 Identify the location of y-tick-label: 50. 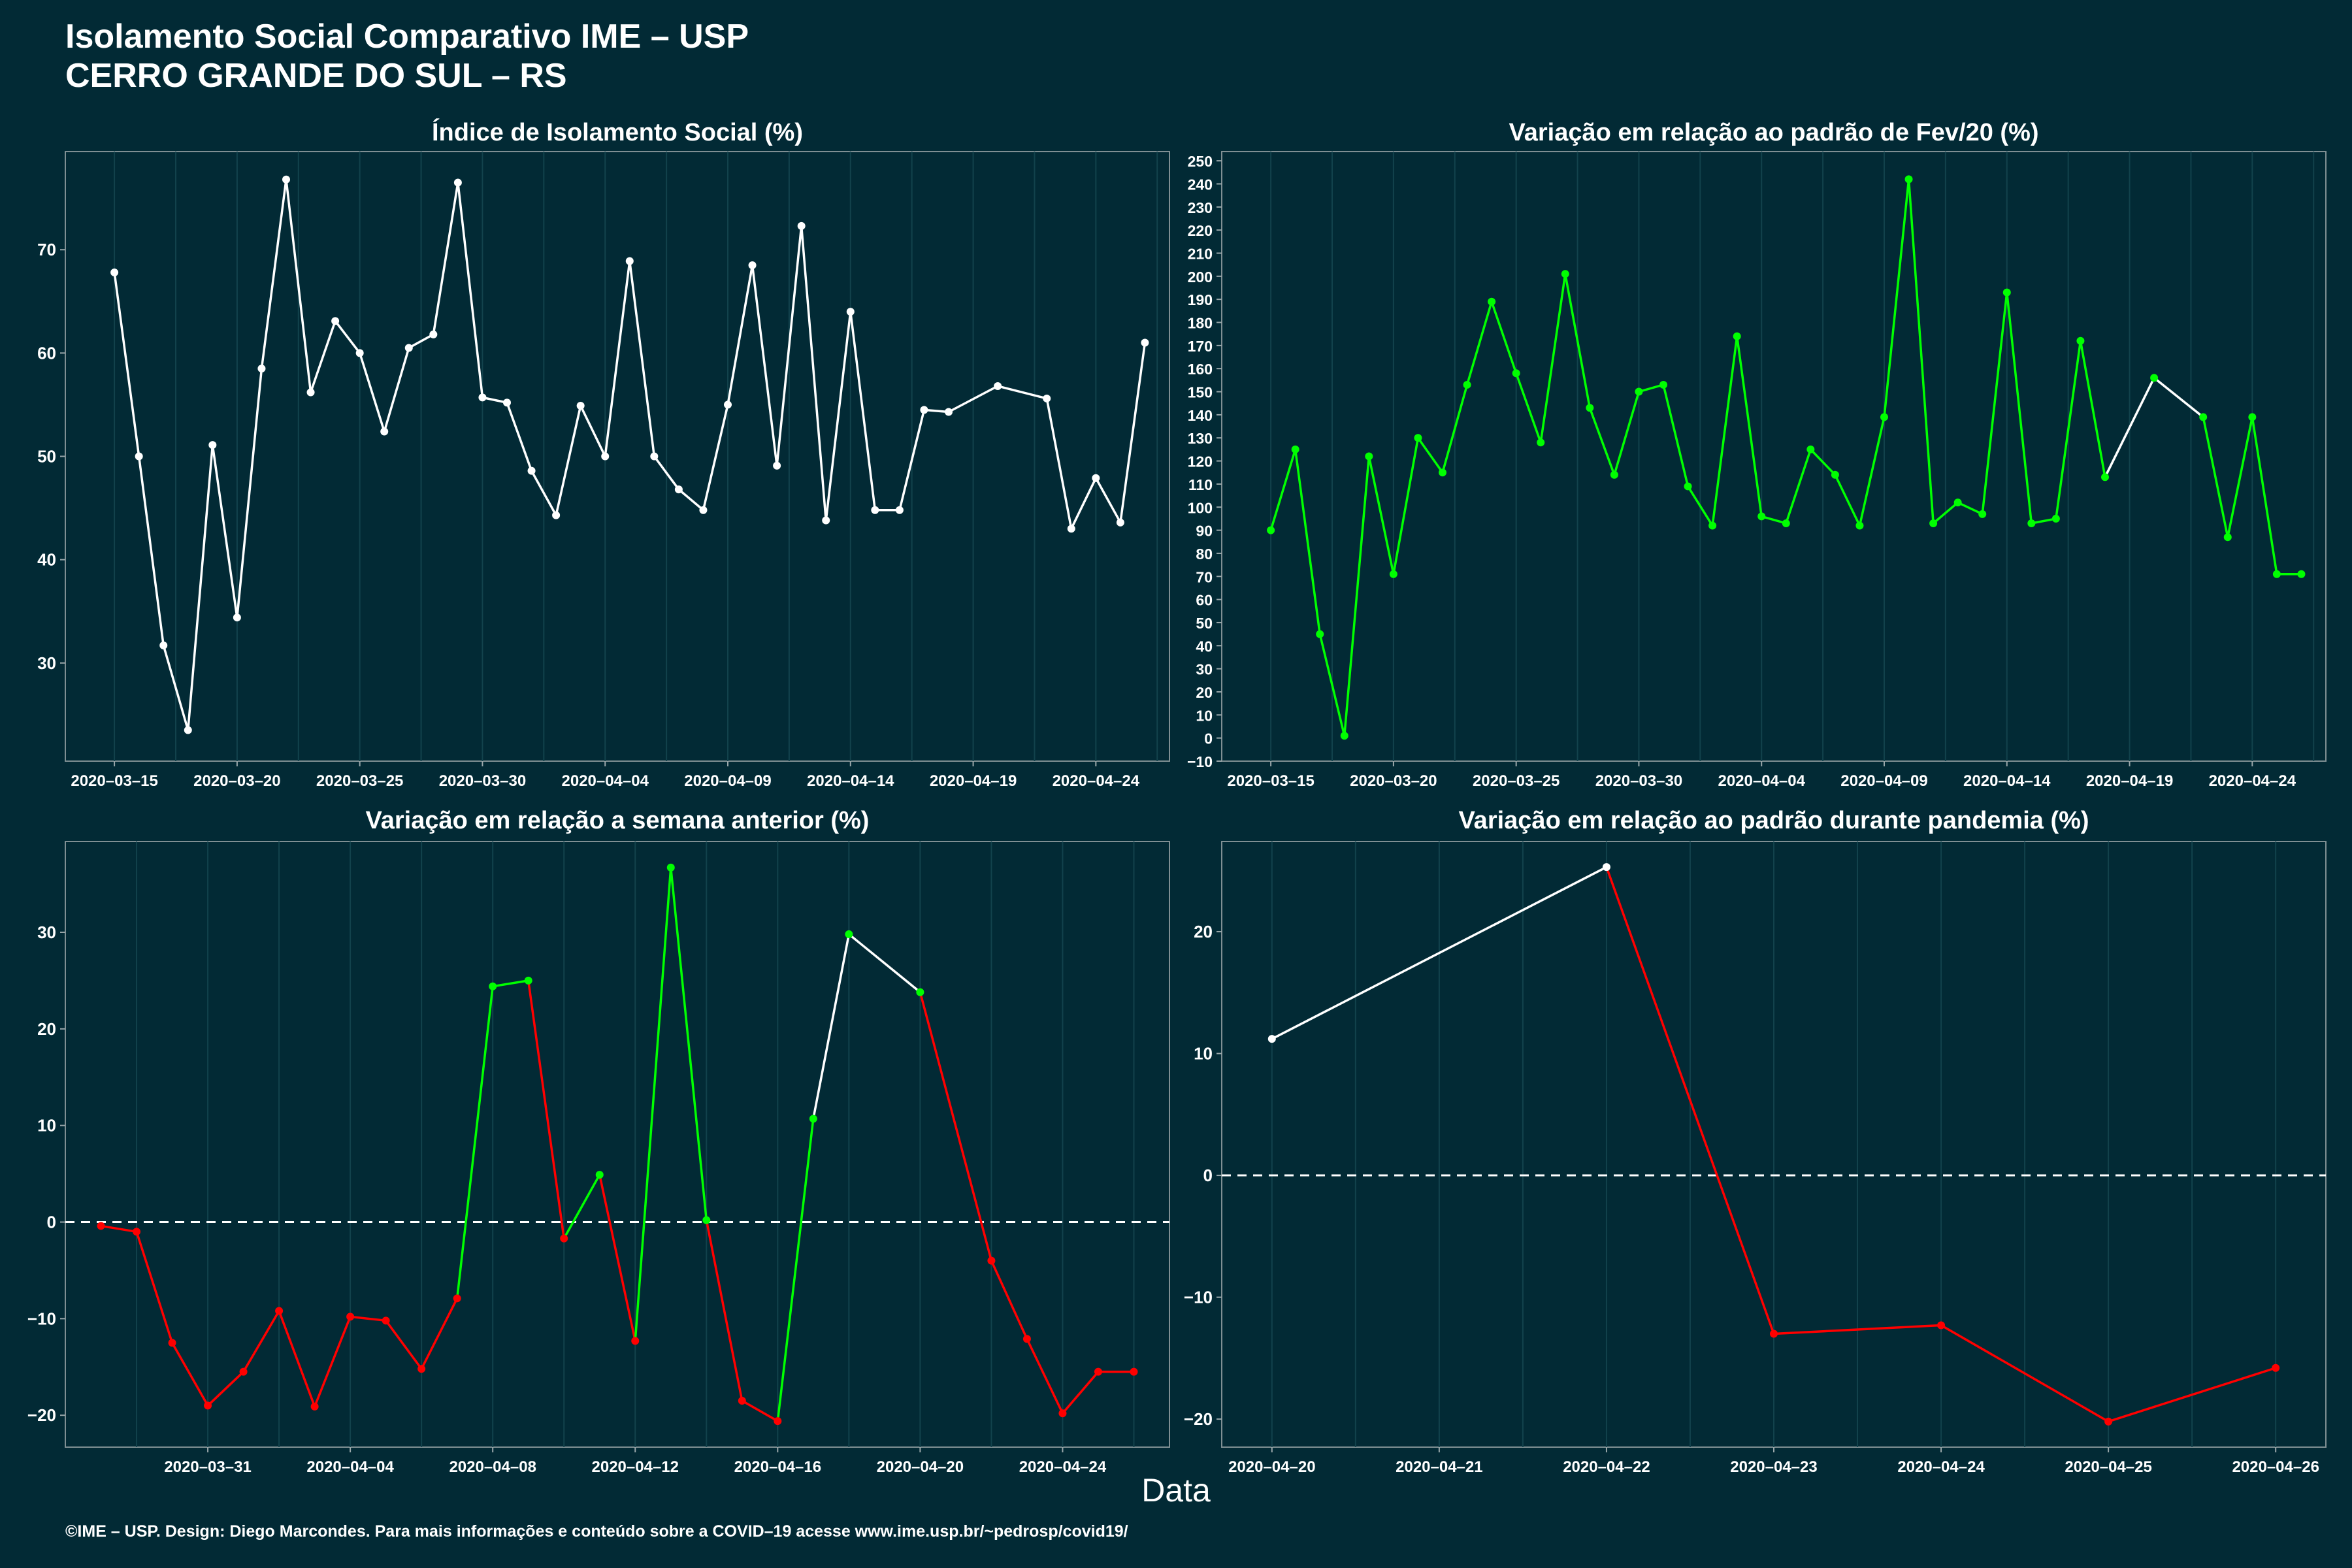
(46, 456).